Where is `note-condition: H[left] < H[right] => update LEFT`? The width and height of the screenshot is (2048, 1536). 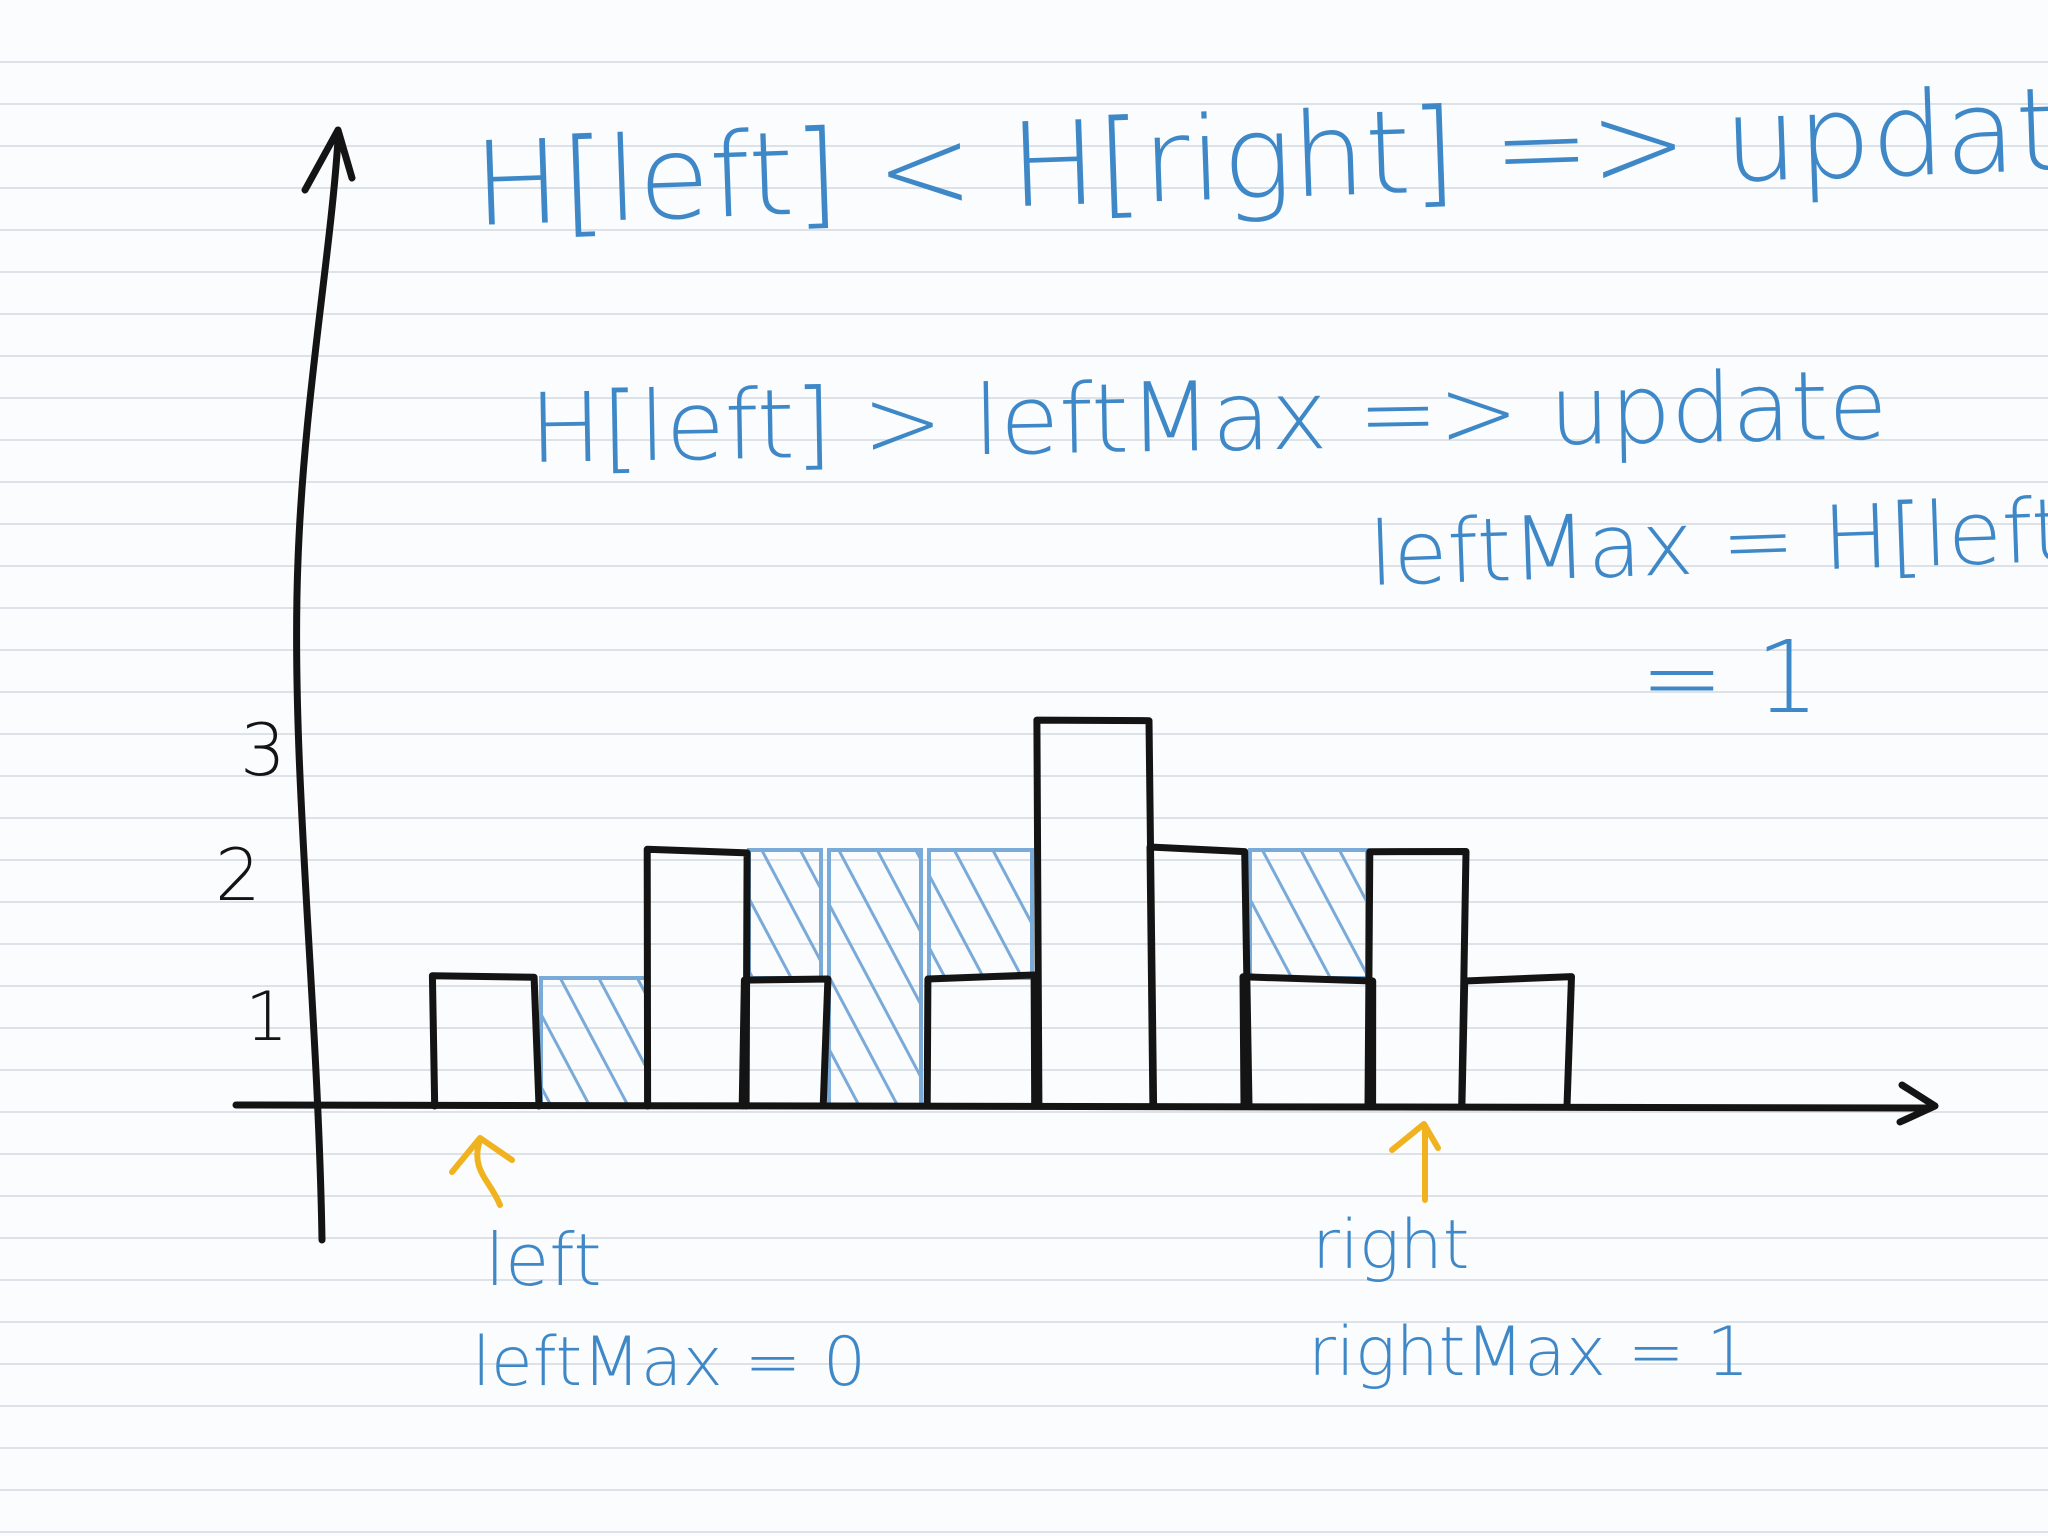
note-condition: H[left] < H[right] => update LEFT is located at coordinates (1259, 151).